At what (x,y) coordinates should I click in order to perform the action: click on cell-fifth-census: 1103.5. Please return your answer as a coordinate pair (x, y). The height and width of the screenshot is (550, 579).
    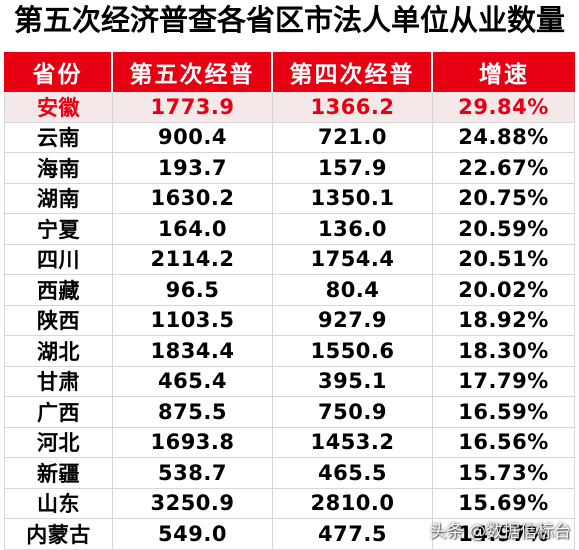
    Looking at the image, I should click on (193, 320).